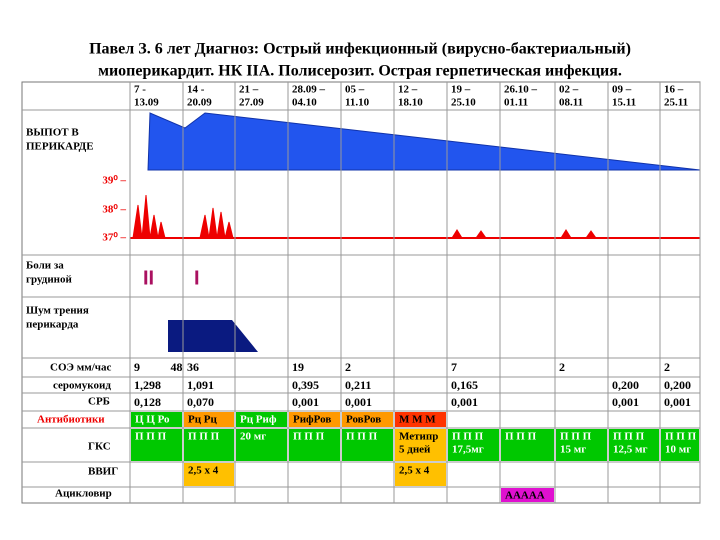 This screenshot has height=540, width=720. Describe the element at coordinates (363, 420) in the screenshot. I see `therapy-text: РовРов` at that location.